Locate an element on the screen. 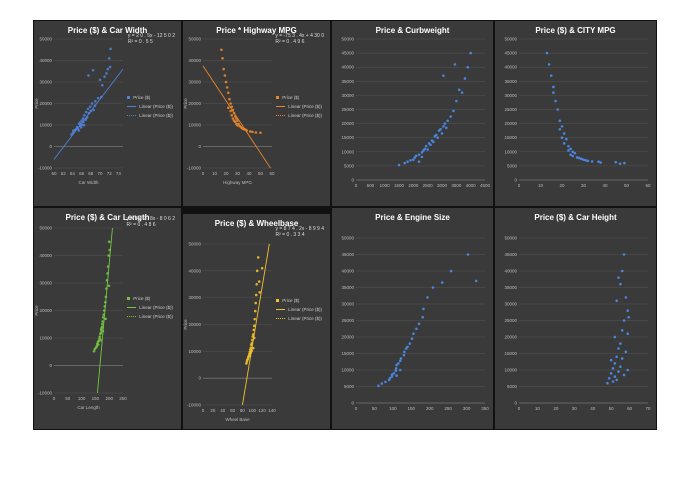 The width and height of the screenshot is (680, 484). legend-label: Linear (Price ($)) is located at coordinates (305, 309).